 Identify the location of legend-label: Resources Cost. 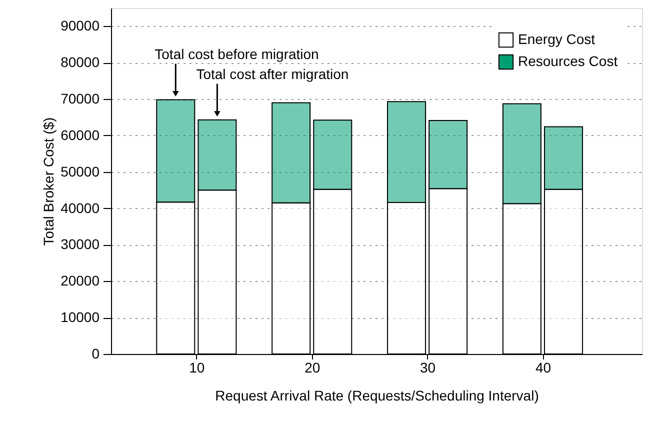
(568, 61).